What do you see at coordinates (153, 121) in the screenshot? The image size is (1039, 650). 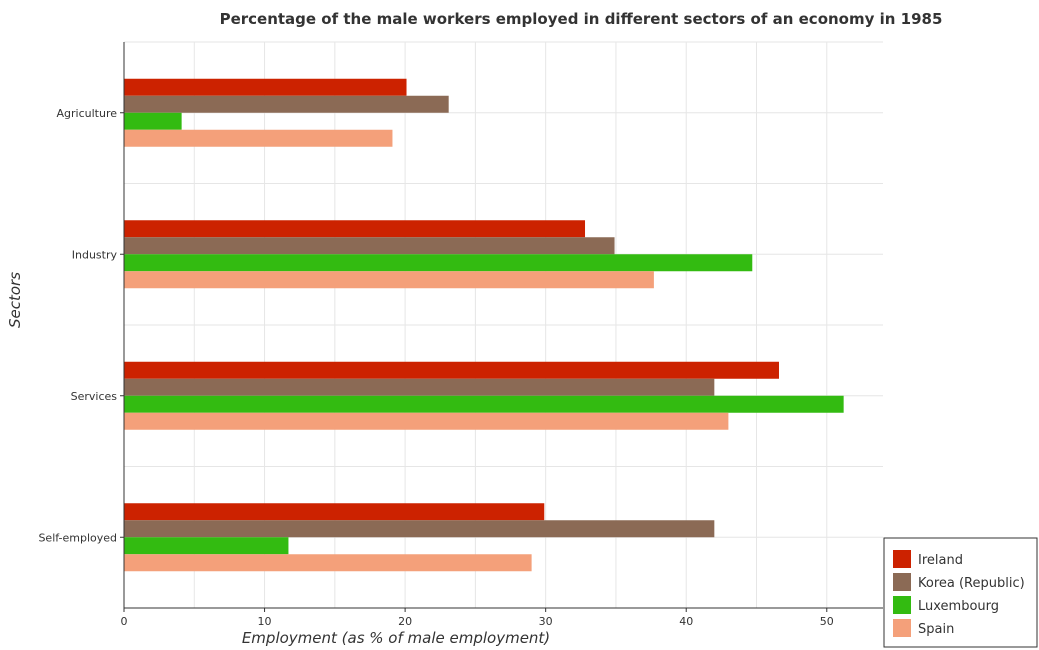 I see `bar-luxembourg-agriculture` at bounding box center [153, 121].